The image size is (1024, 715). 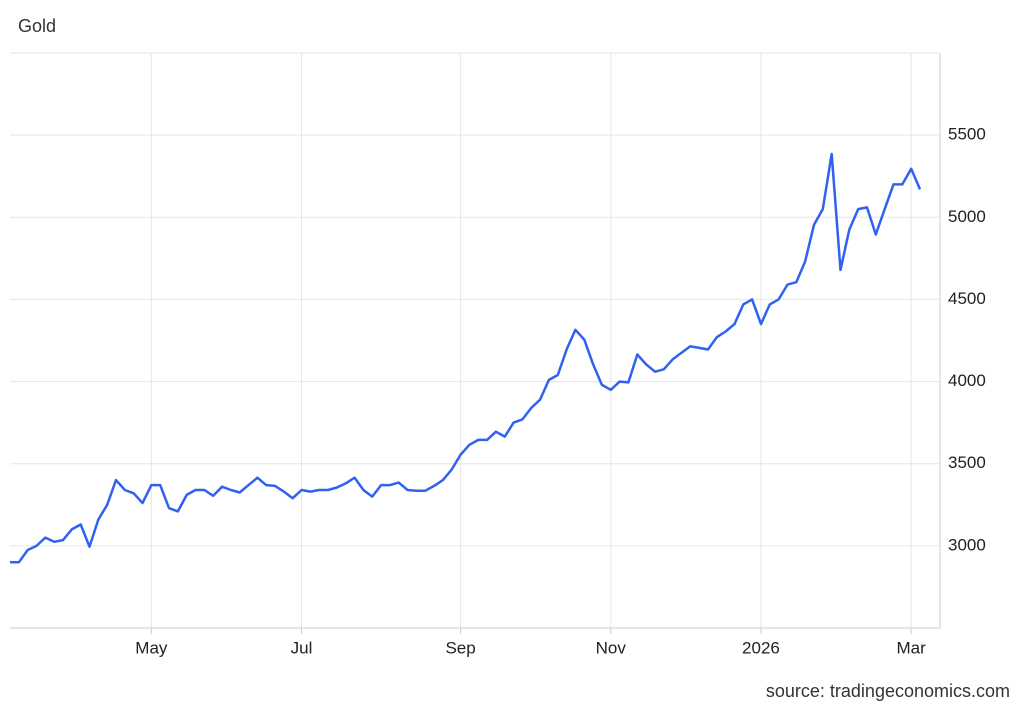 What do you see at coordinates (761, 647) in the screenshot?
I see `x-tick-label: 2026` at bounding box center [761, 647].